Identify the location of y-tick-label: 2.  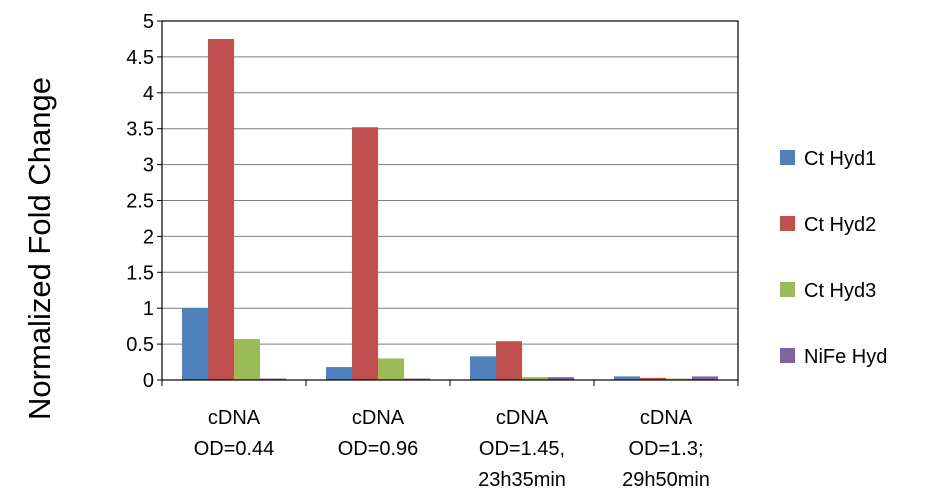
(148, 237).